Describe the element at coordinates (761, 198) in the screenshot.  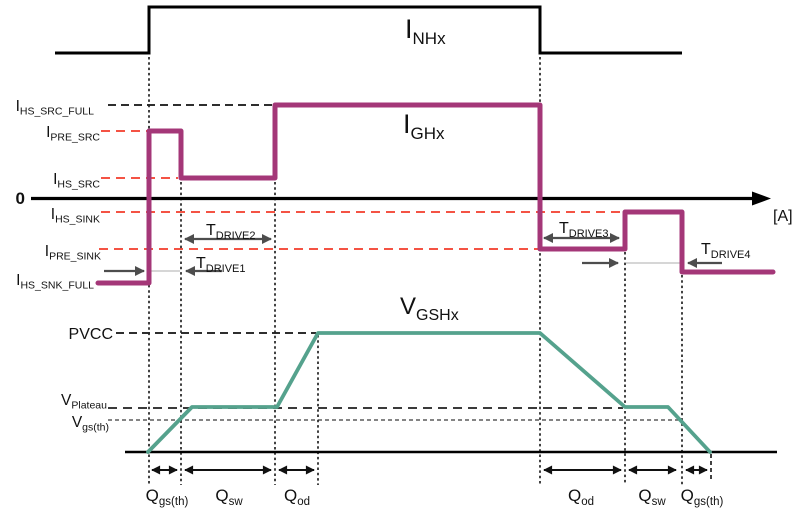
I see `axis-arrowhead-icon` at that location.